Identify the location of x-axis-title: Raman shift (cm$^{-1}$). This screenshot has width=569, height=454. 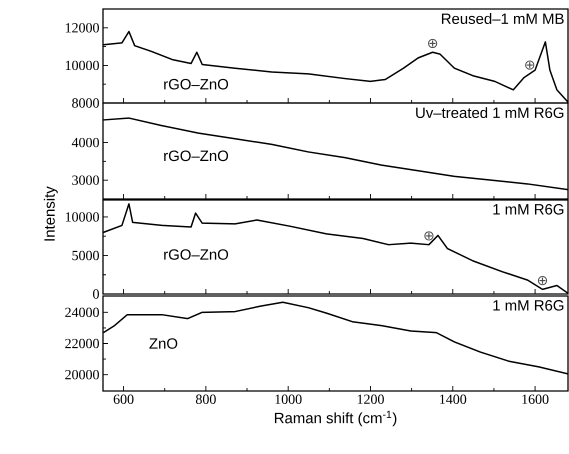
(335, 418).